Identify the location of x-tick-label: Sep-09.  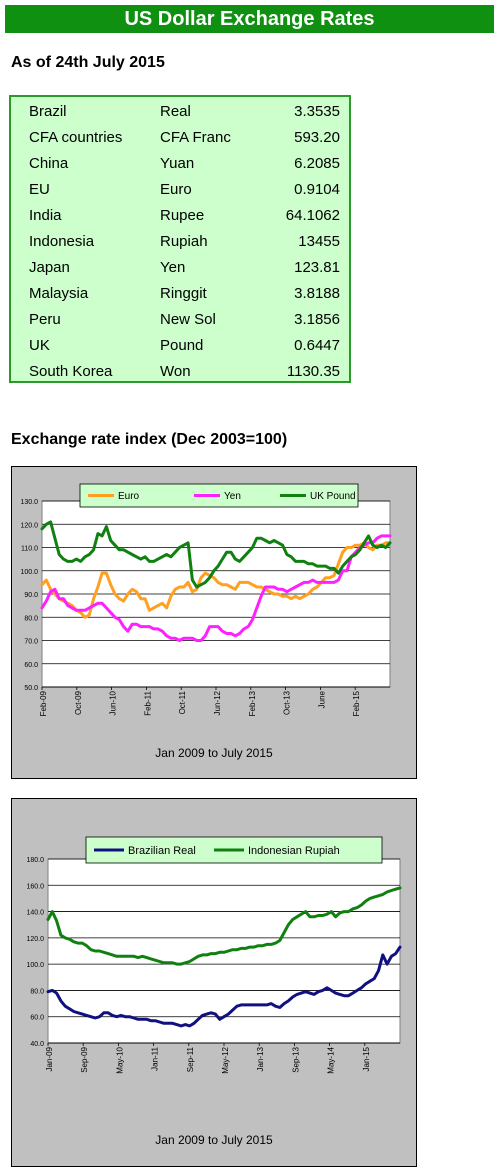
(84, 1059).